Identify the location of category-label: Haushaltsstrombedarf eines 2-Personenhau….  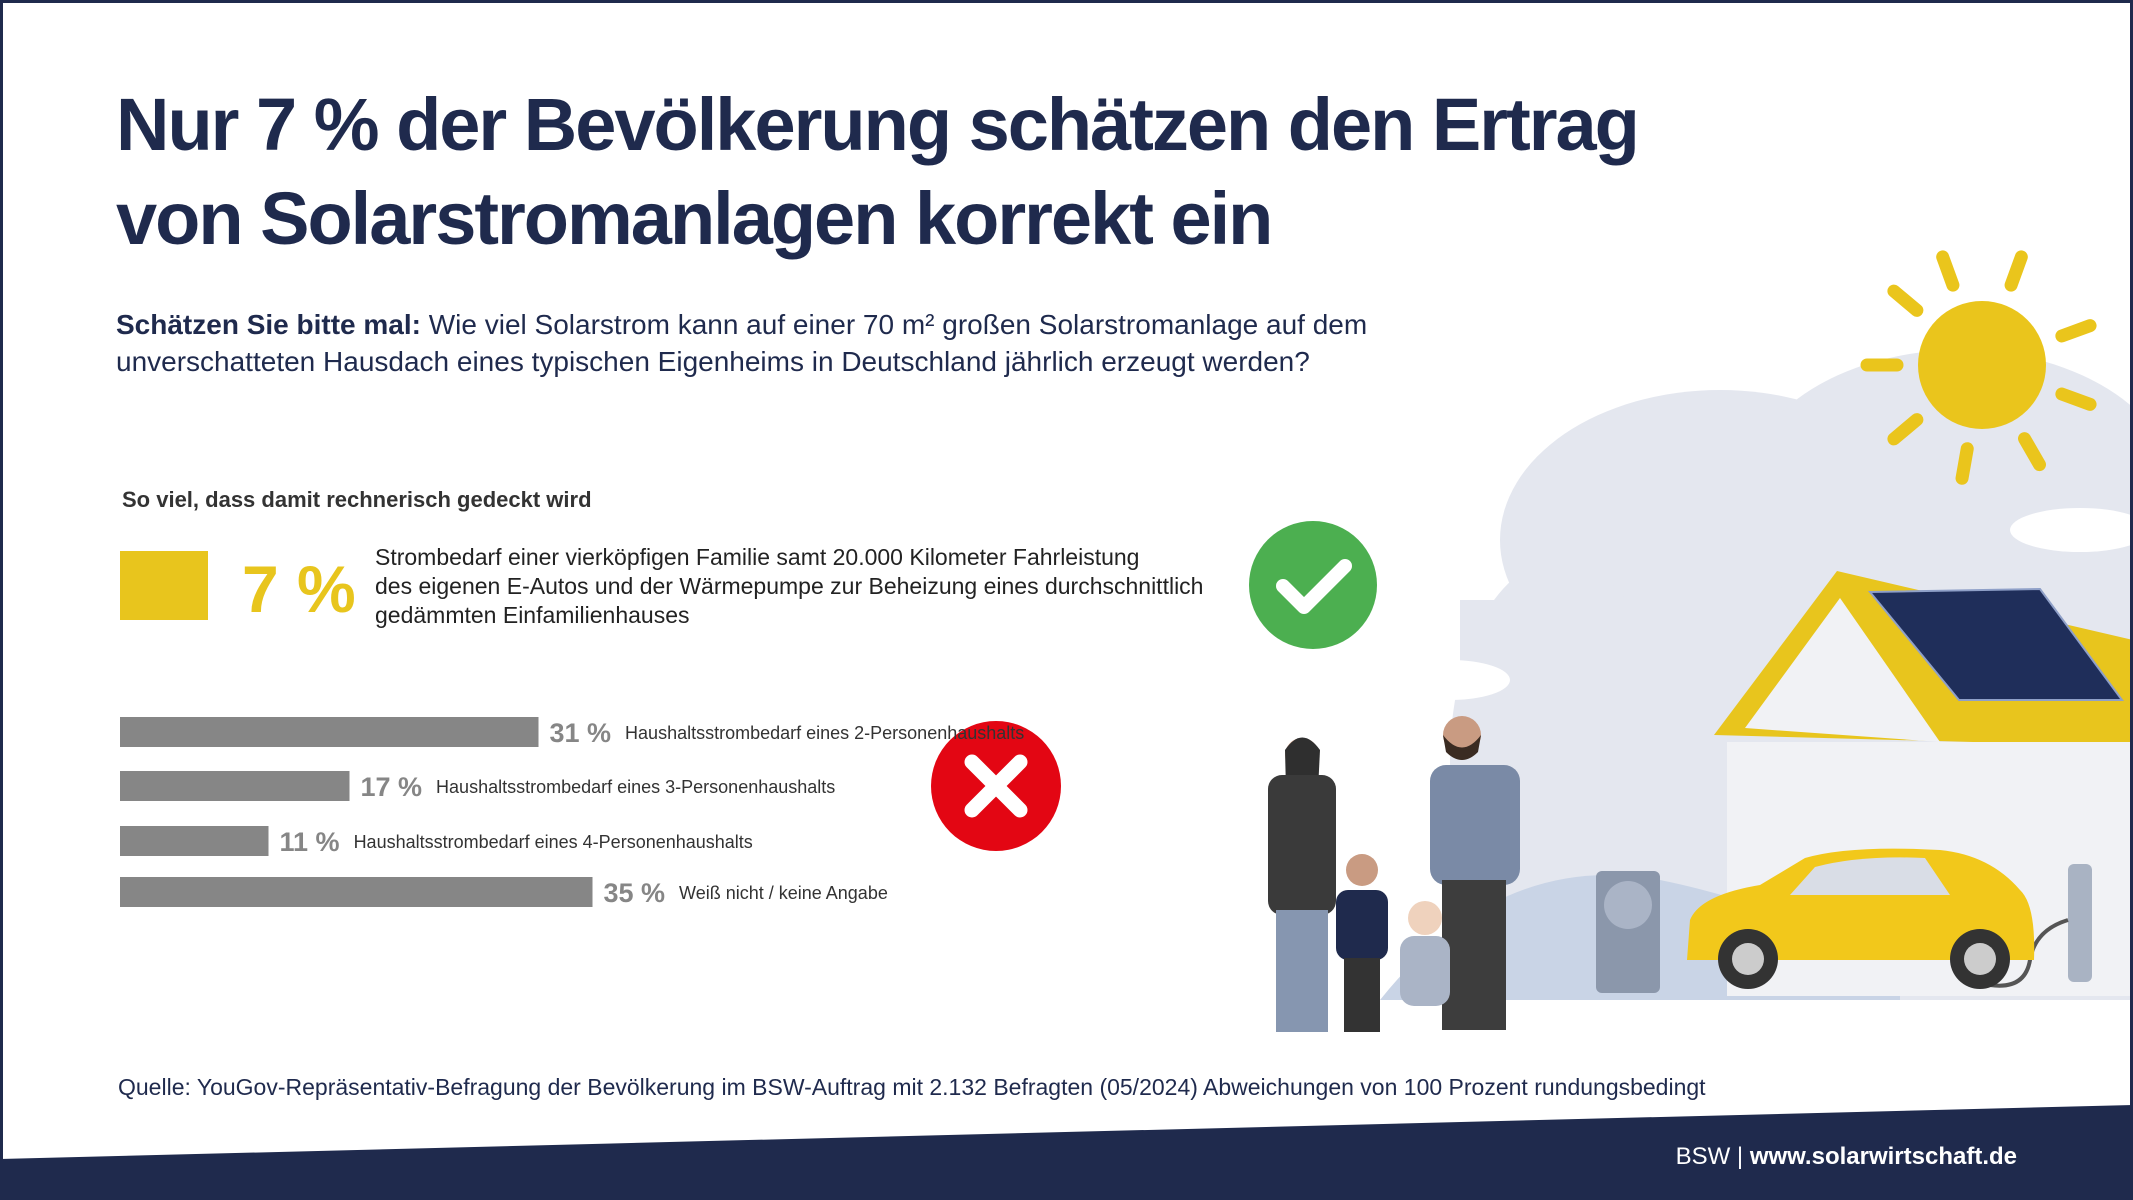
(824, 733).